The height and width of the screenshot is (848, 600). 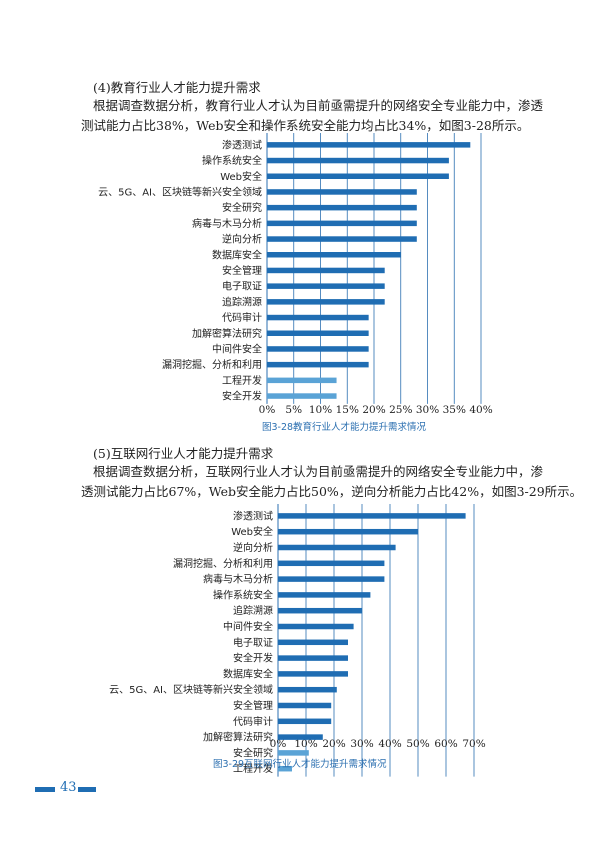 What do you see at coordinates (87, 789) in the screenshot?
I see `footer-bar-right` at bounding box center [87, 789].